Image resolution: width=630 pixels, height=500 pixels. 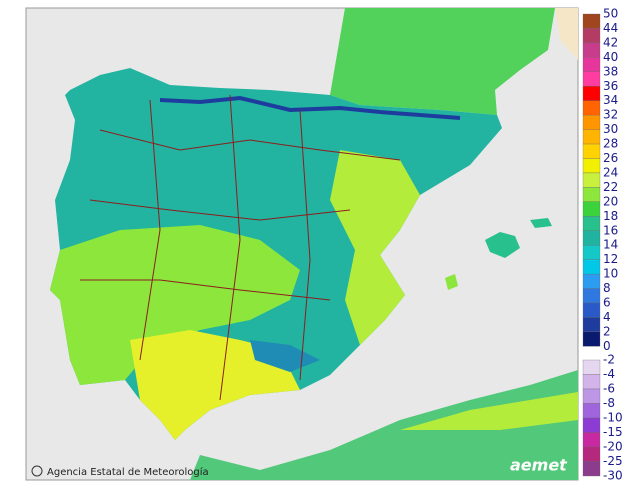 What do you see at coordinates (610, 71) in the screenshot?
I see `legend-label: 38` at bounding box center [610, 71].